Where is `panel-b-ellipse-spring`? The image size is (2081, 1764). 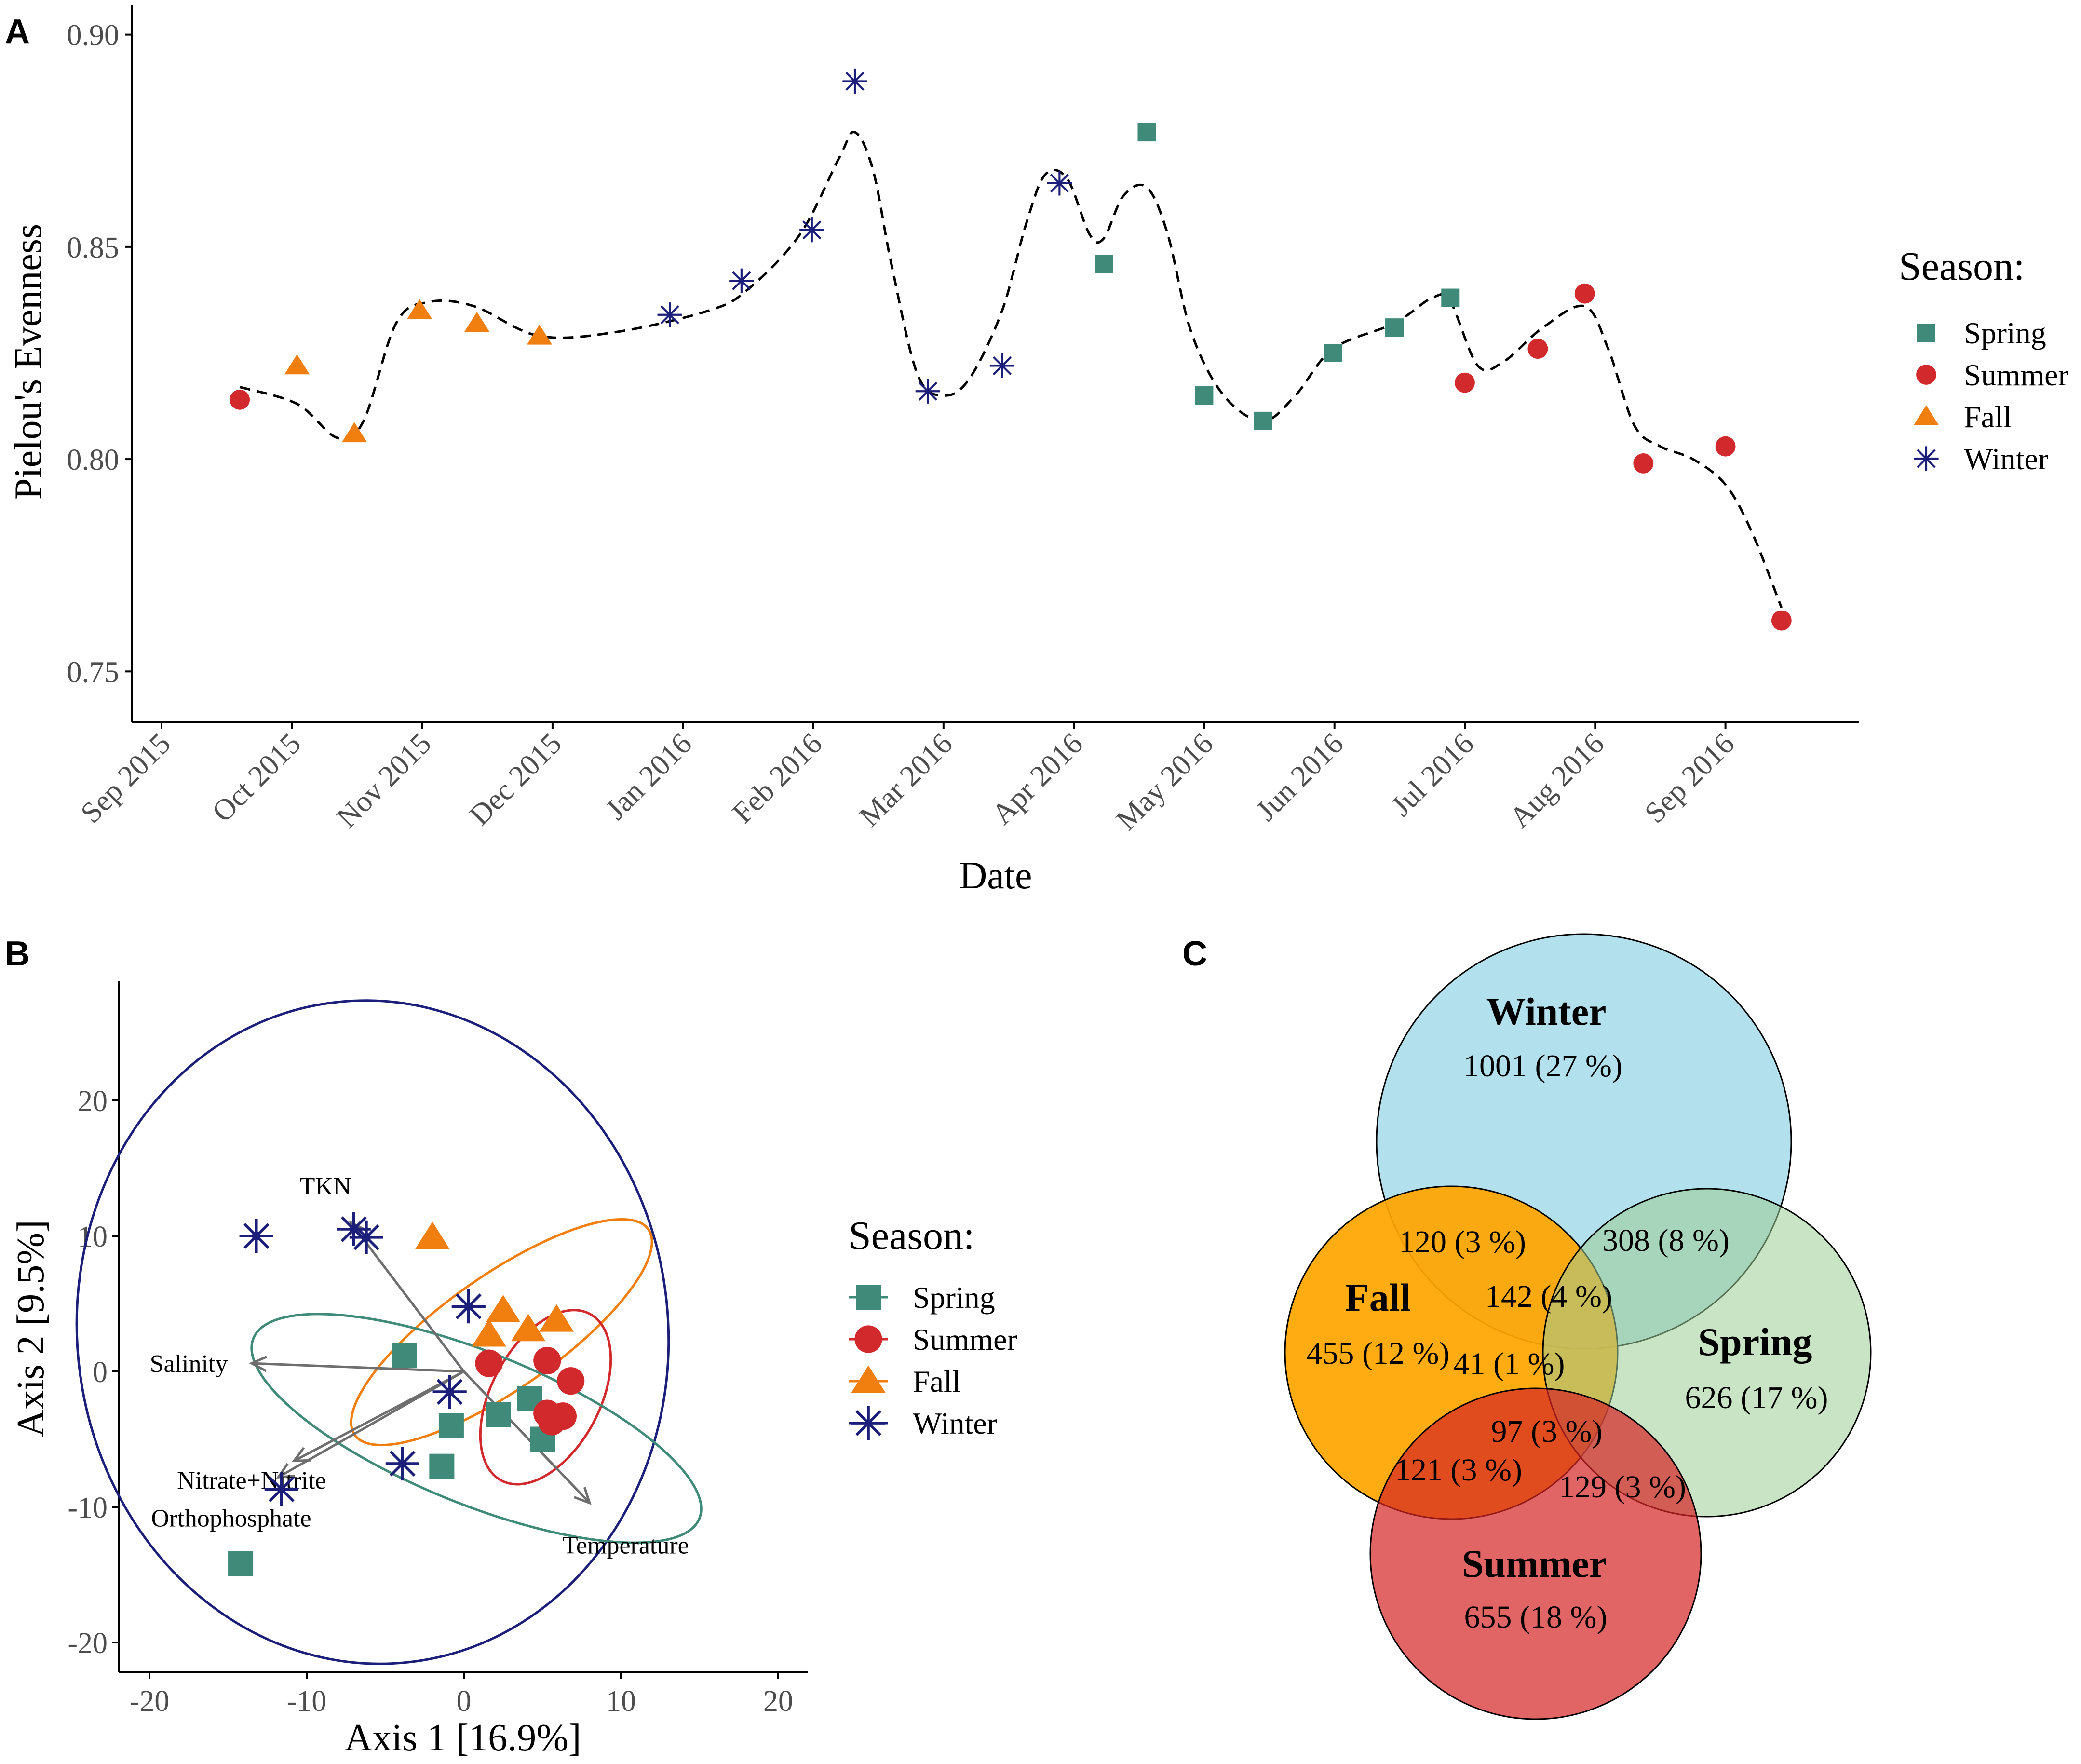 panel-b-ellipse-spring is located at coordinates (476, 1429).